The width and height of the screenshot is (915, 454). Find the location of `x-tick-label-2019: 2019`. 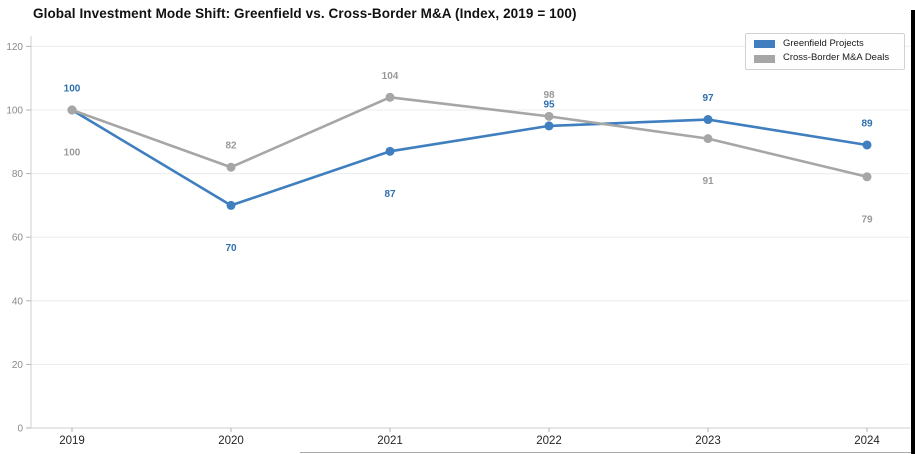

x-tick-label-2019: 2019 is located at coordinates (72, 441).